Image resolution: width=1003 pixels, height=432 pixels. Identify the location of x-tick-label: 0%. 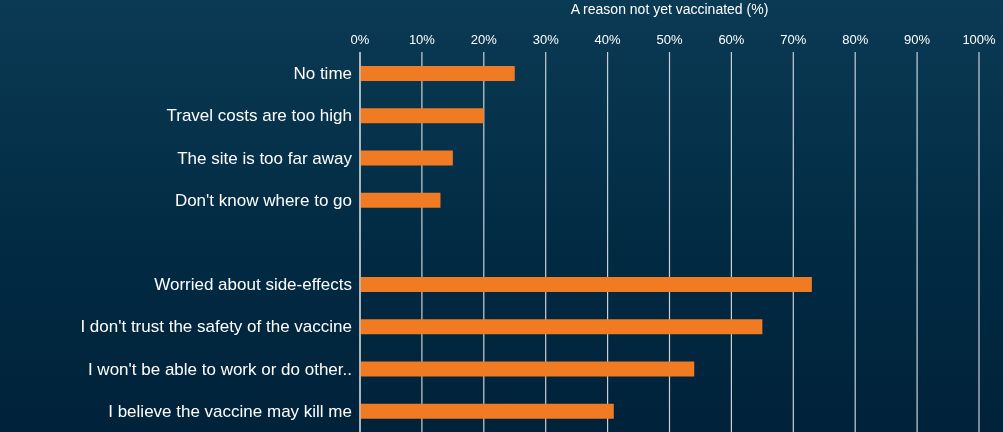
(360, 39).